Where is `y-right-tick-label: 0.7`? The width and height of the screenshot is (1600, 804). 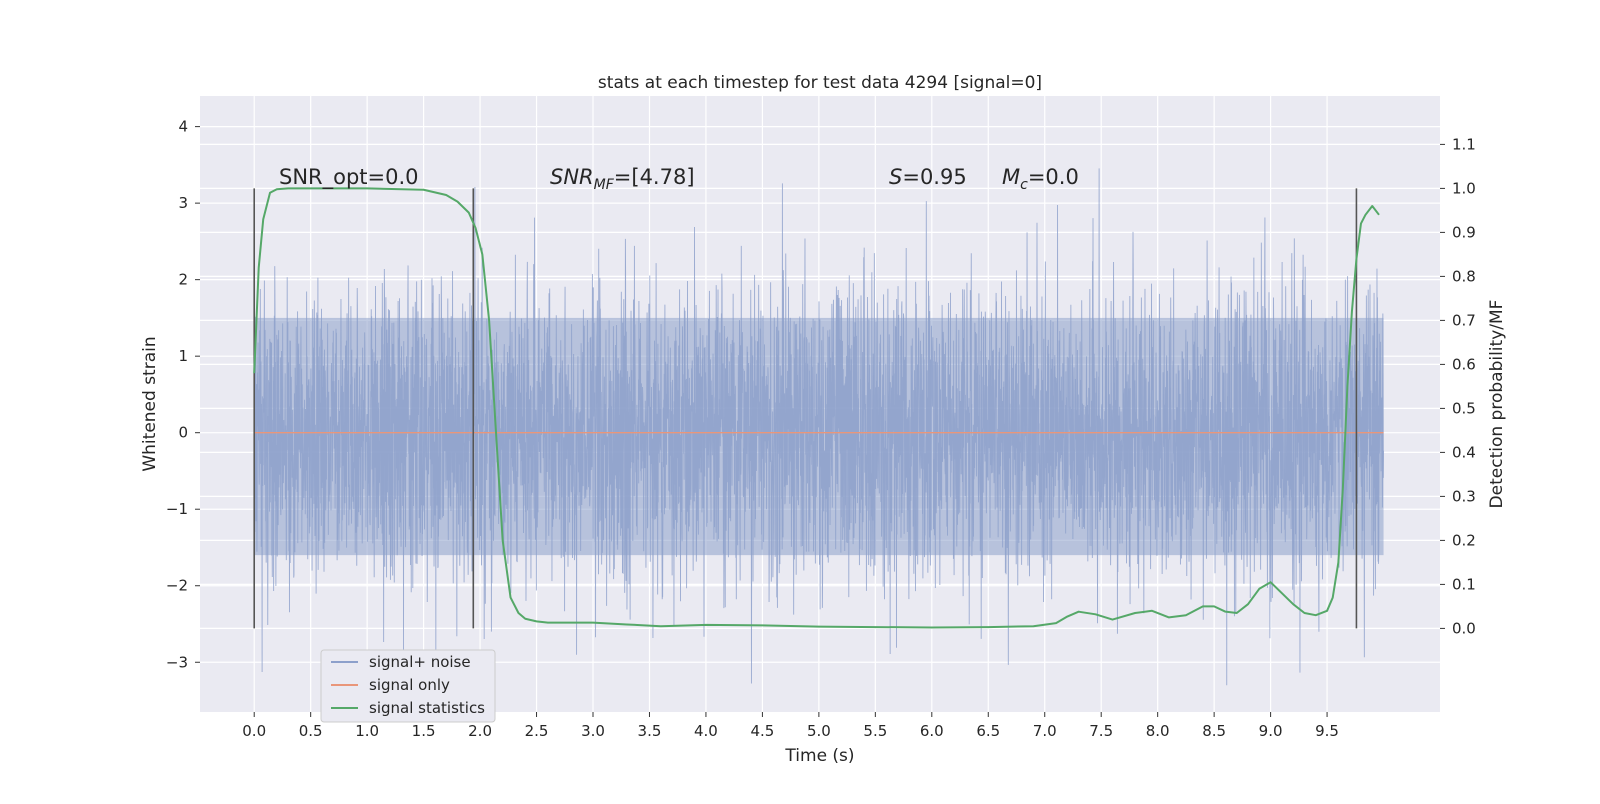
y-right-tick-label: 0.7 is located at coordinates (1464, 320).